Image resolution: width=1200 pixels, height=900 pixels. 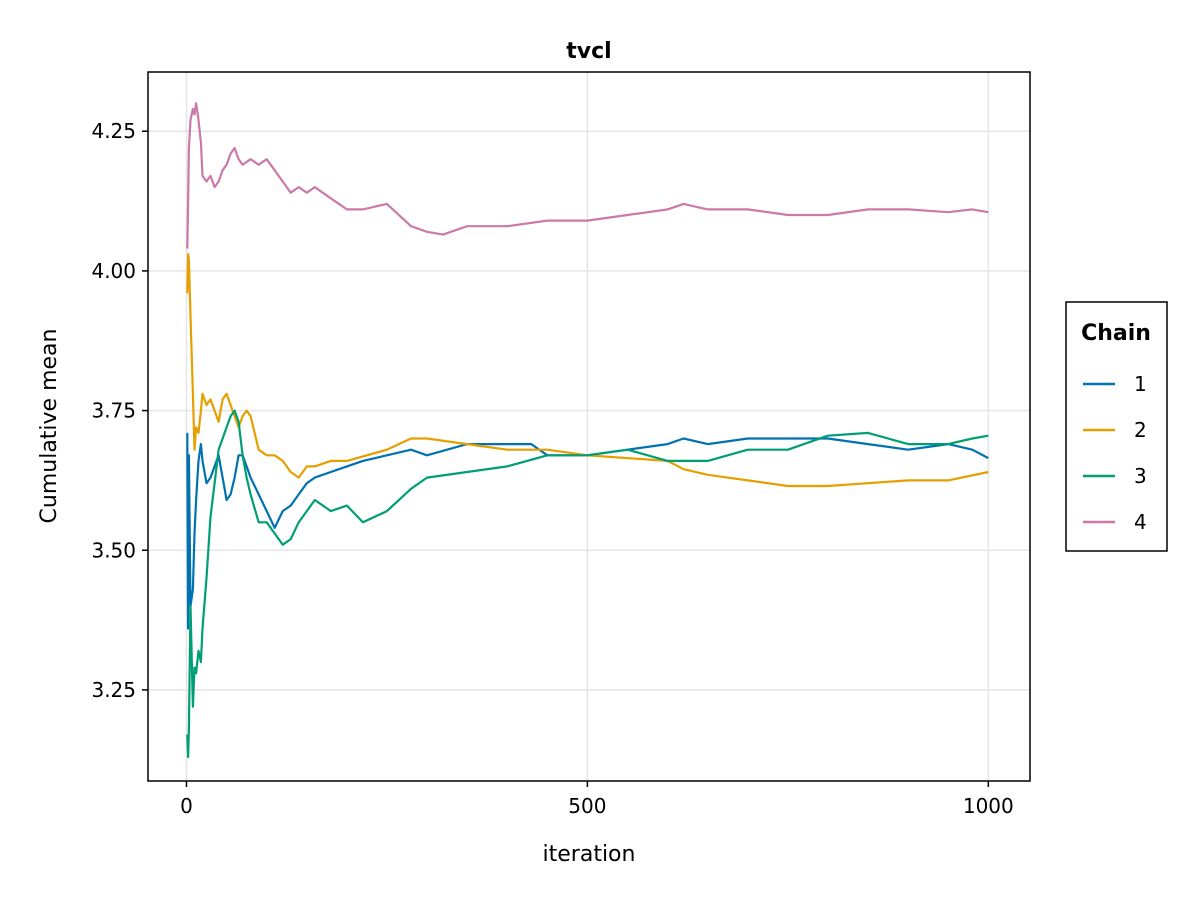 What do you see at coordinates (589, 854) in the screenshot?
I see `x-axis-label: iteration` at bounding box center [589, 854].